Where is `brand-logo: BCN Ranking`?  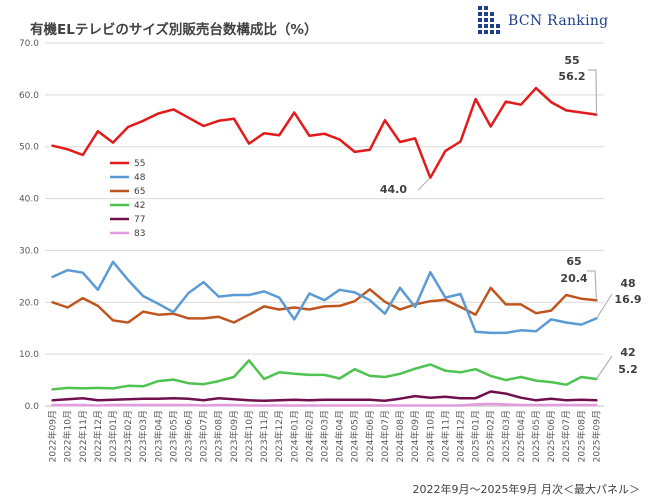 brand-logo: BCN Ranking is located at coordinates (561, 21).